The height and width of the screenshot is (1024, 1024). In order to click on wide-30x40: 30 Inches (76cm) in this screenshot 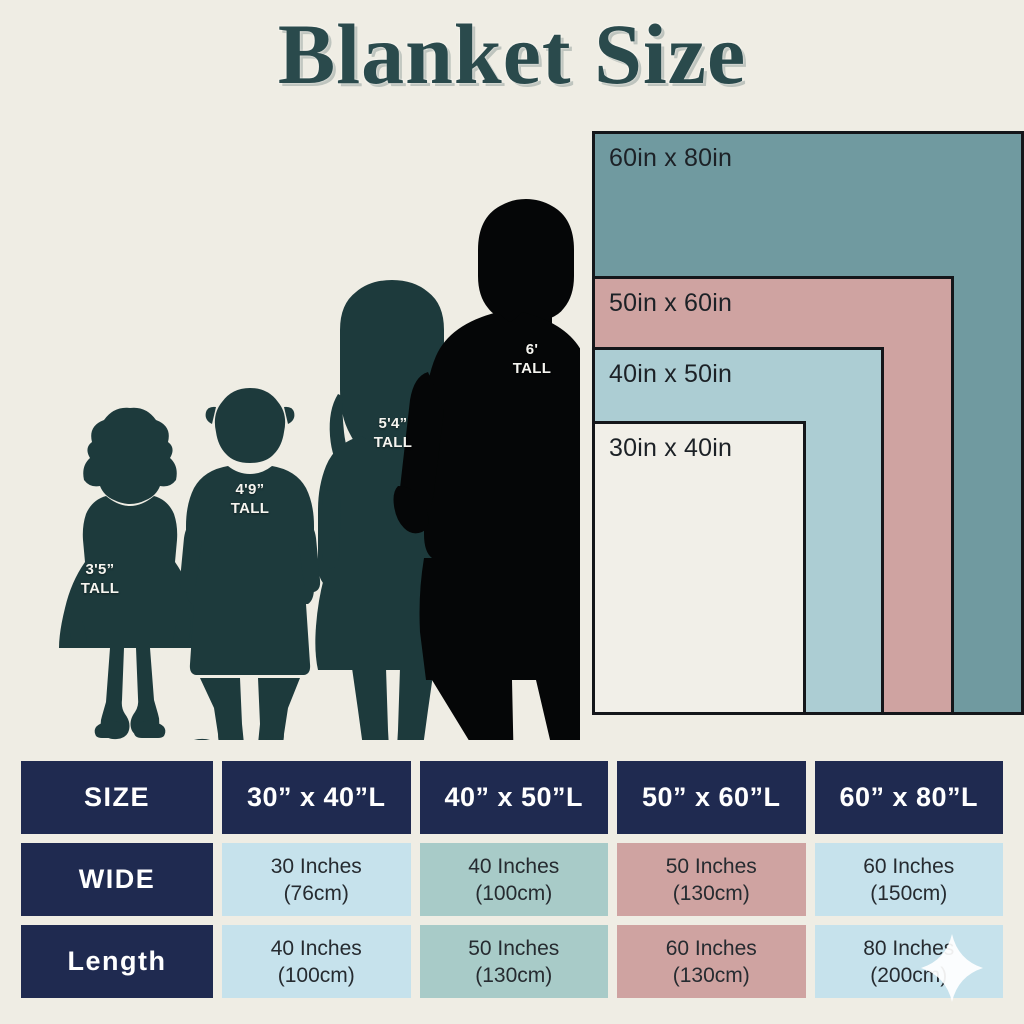, I will do `click(316, 879)`.